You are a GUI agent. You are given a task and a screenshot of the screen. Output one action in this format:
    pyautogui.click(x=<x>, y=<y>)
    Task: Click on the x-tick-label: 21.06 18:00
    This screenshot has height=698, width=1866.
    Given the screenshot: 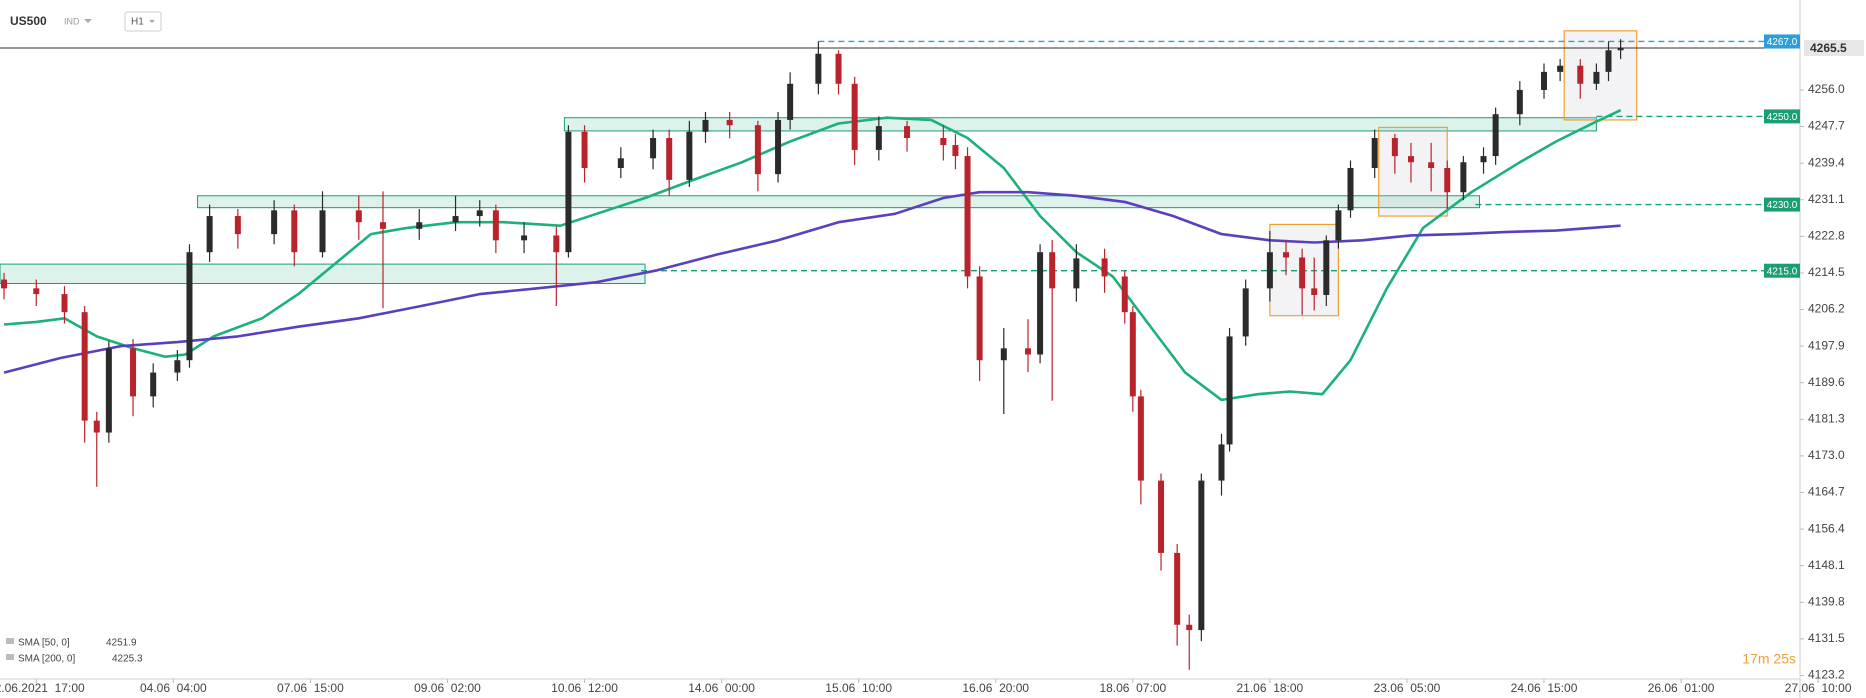 What is the action you would take?
    pyautogui.click(x=1270, y=688)
    